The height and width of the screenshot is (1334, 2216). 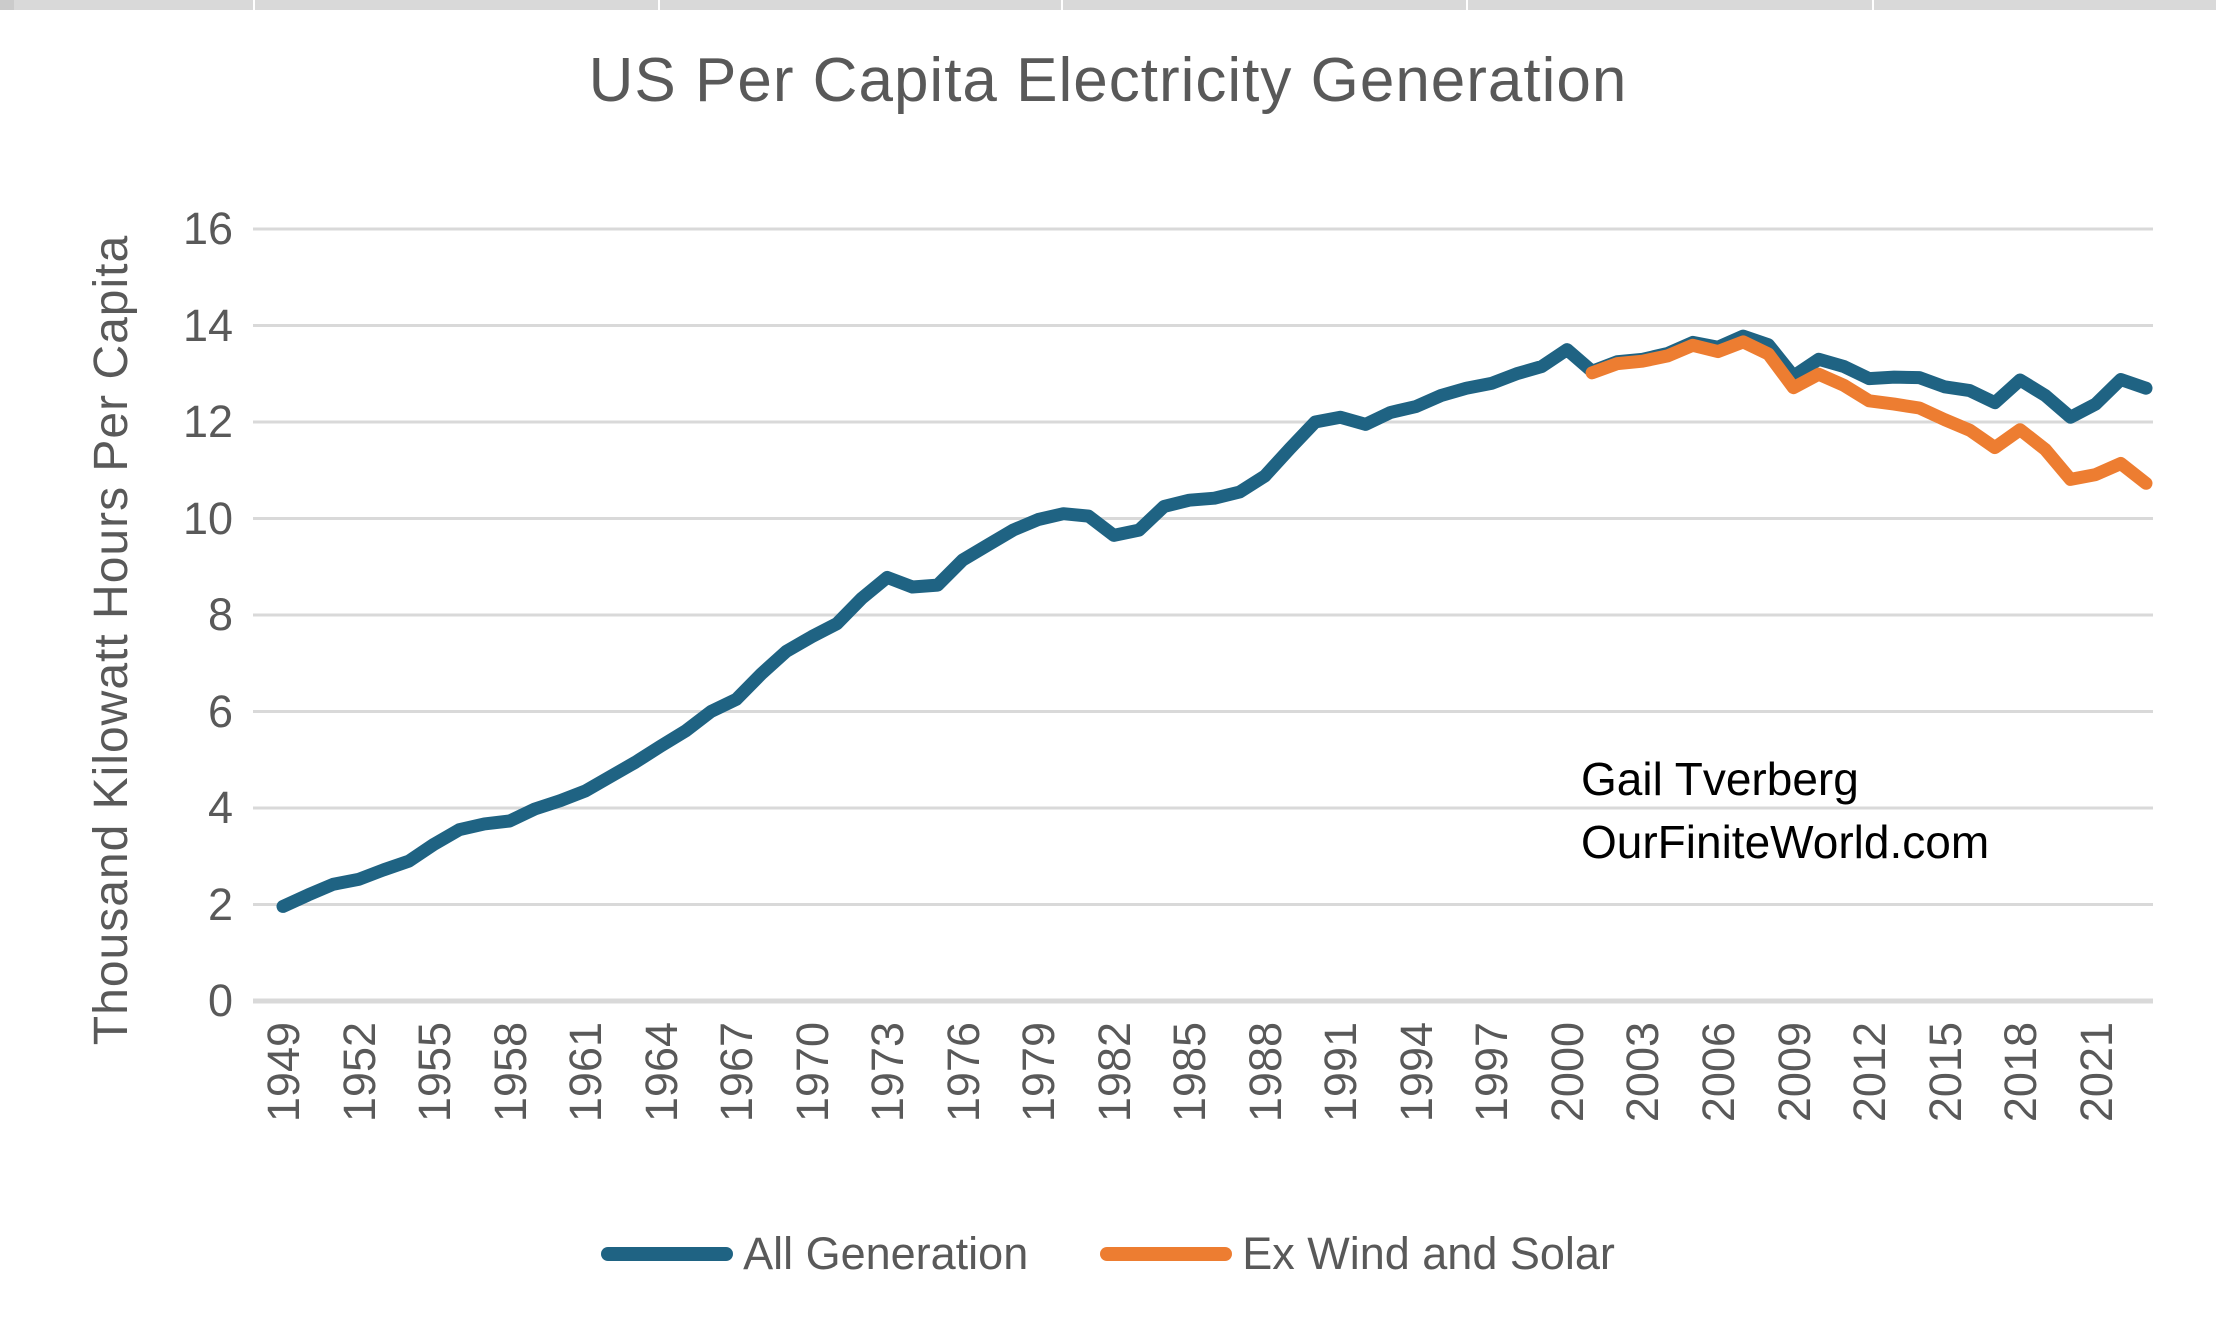 I want to click on x-tick-label: 1982, so click(x=1114, y=1072).